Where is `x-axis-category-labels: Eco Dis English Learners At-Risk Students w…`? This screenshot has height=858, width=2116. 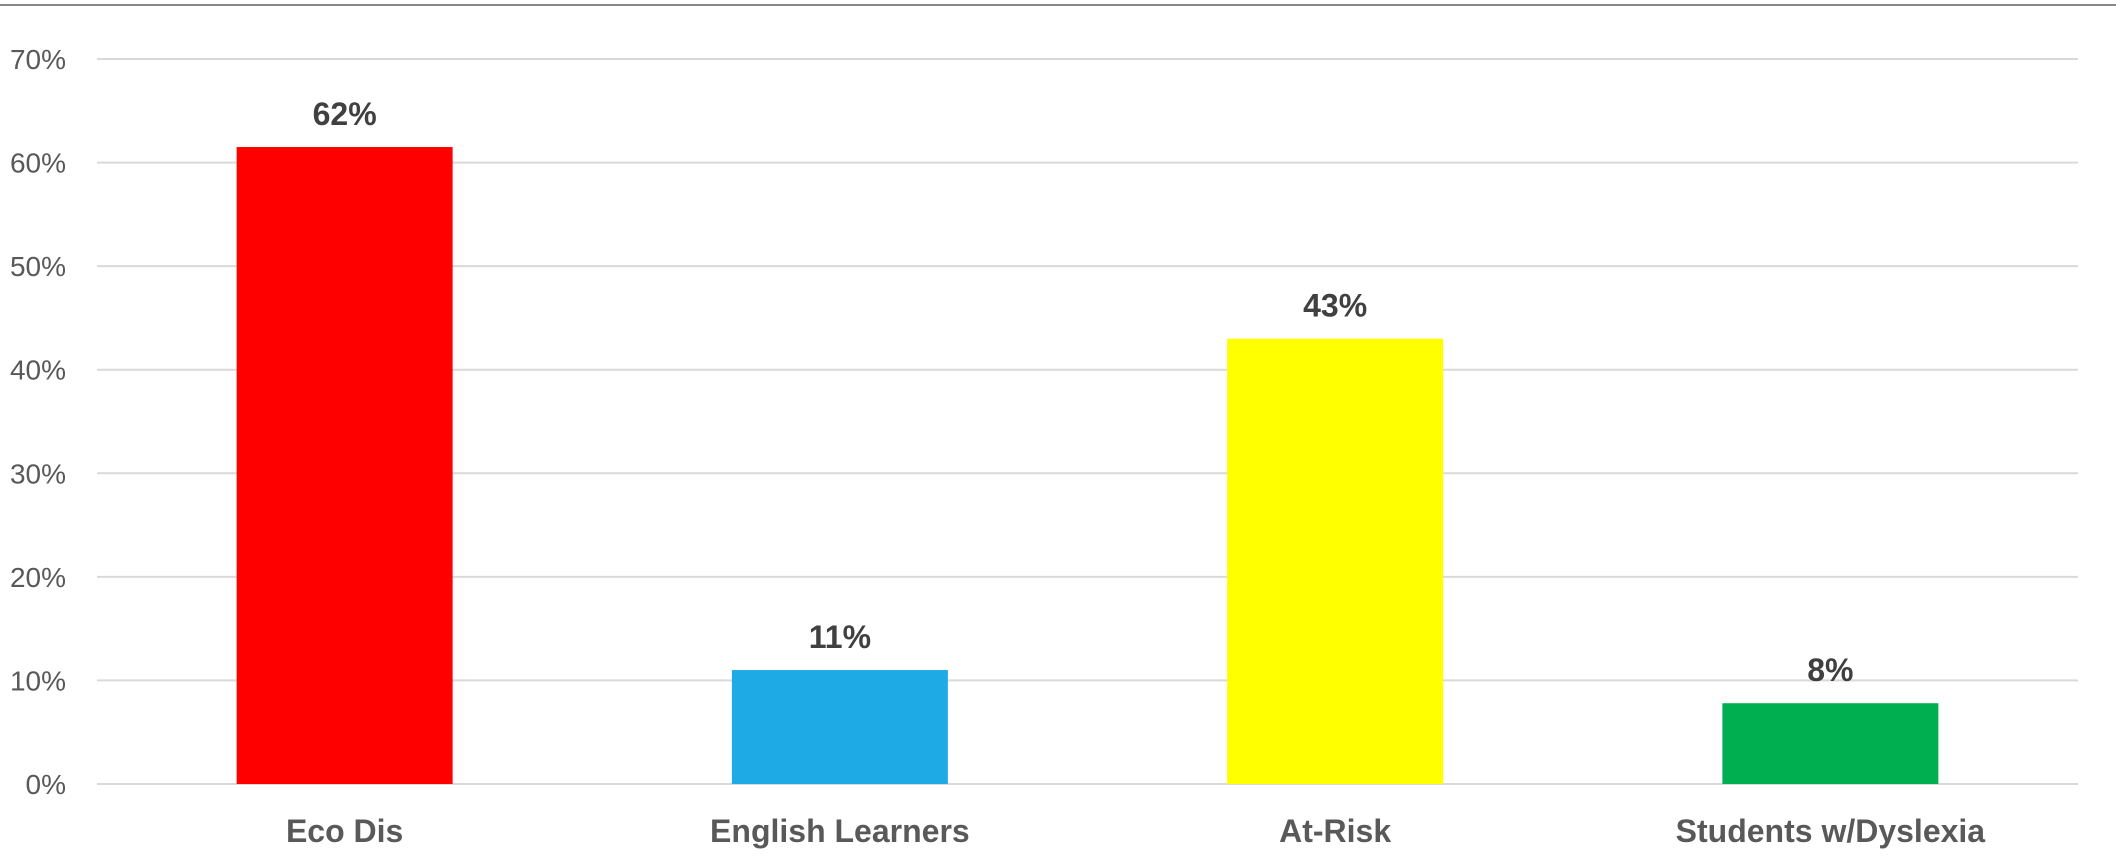
x-axis-category-labels: Eco Dis English Learners At-Risk Students w… is located at coordinates (1135, 831).